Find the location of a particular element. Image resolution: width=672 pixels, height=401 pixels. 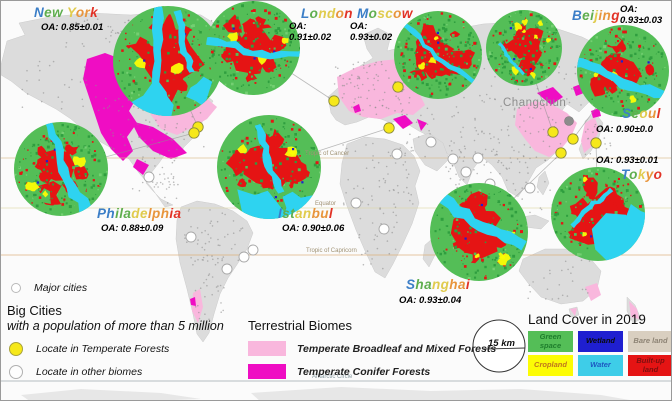

scale-circle is located at coordinates (499, 346).